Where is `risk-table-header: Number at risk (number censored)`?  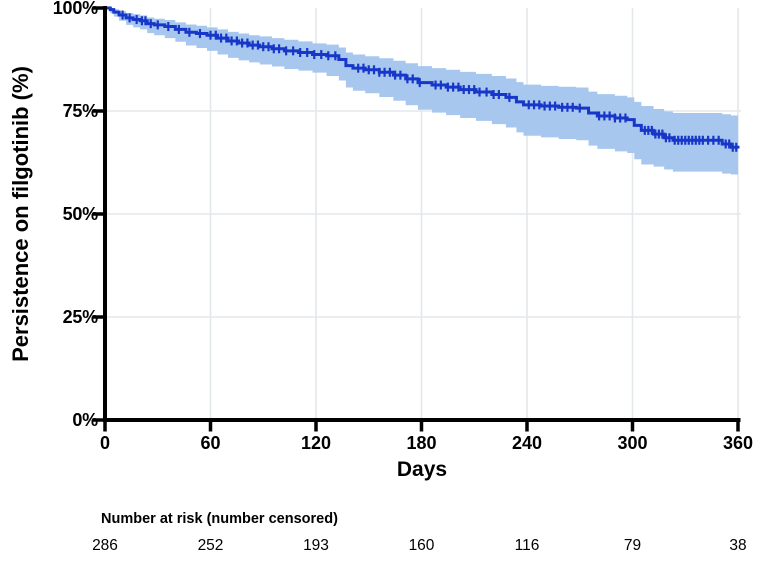
risk-table-header: Number at risk (number censored) is located at coordinates (219, 519).